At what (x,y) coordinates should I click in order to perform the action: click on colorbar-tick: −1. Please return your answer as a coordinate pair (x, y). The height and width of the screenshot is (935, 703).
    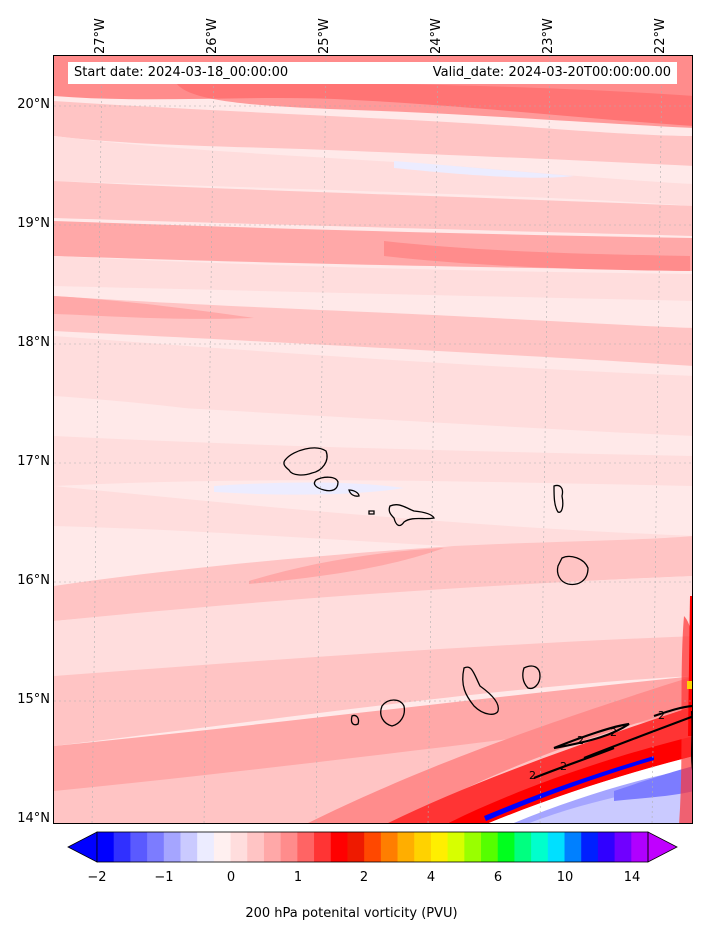
    Looking at the image, I should click on (164, 877).